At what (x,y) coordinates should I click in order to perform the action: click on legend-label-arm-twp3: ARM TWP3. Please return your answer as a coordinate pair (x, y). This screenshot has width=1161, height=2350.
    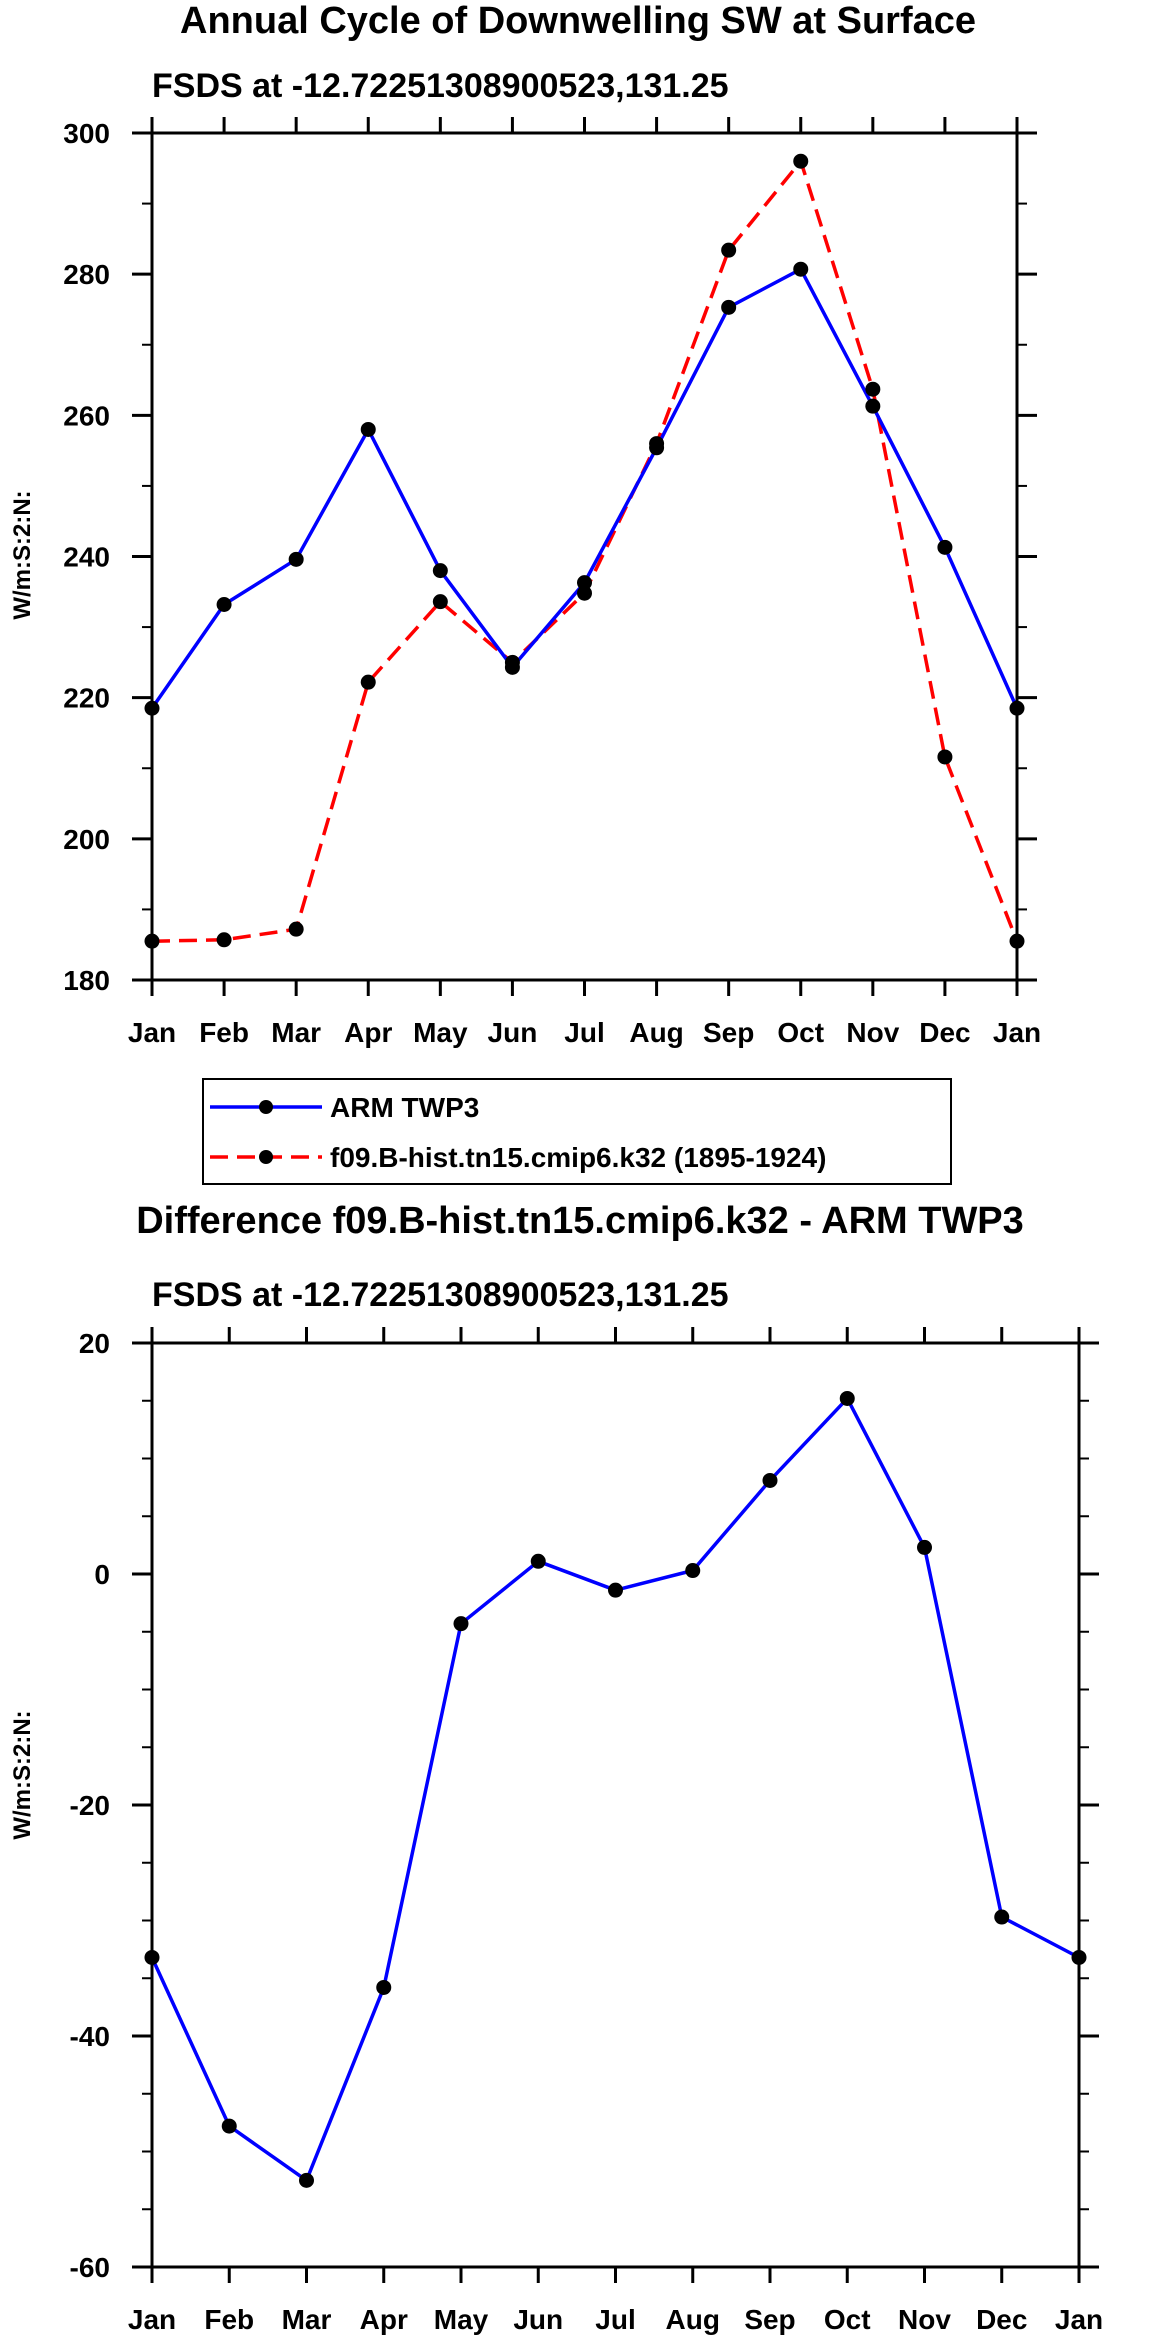
    Looking at the image, I should click on (404, 1107).